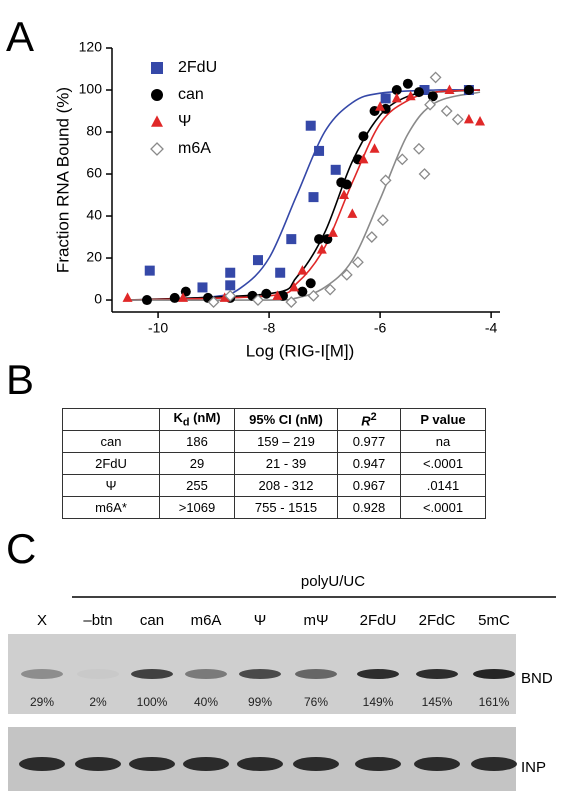 This screenshot has height=799, width=566. Describe the element at coordinates (369, 485) in the screenshot. I see `table-cell: 0.967` at that location.